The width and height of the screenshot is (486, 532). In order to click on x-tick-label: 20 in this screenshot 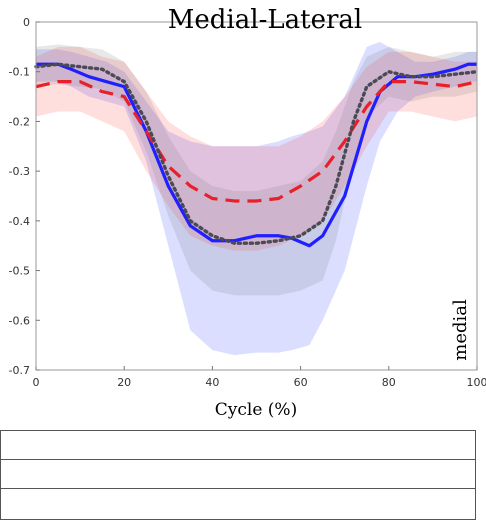, I will do `click(124, 382)`.